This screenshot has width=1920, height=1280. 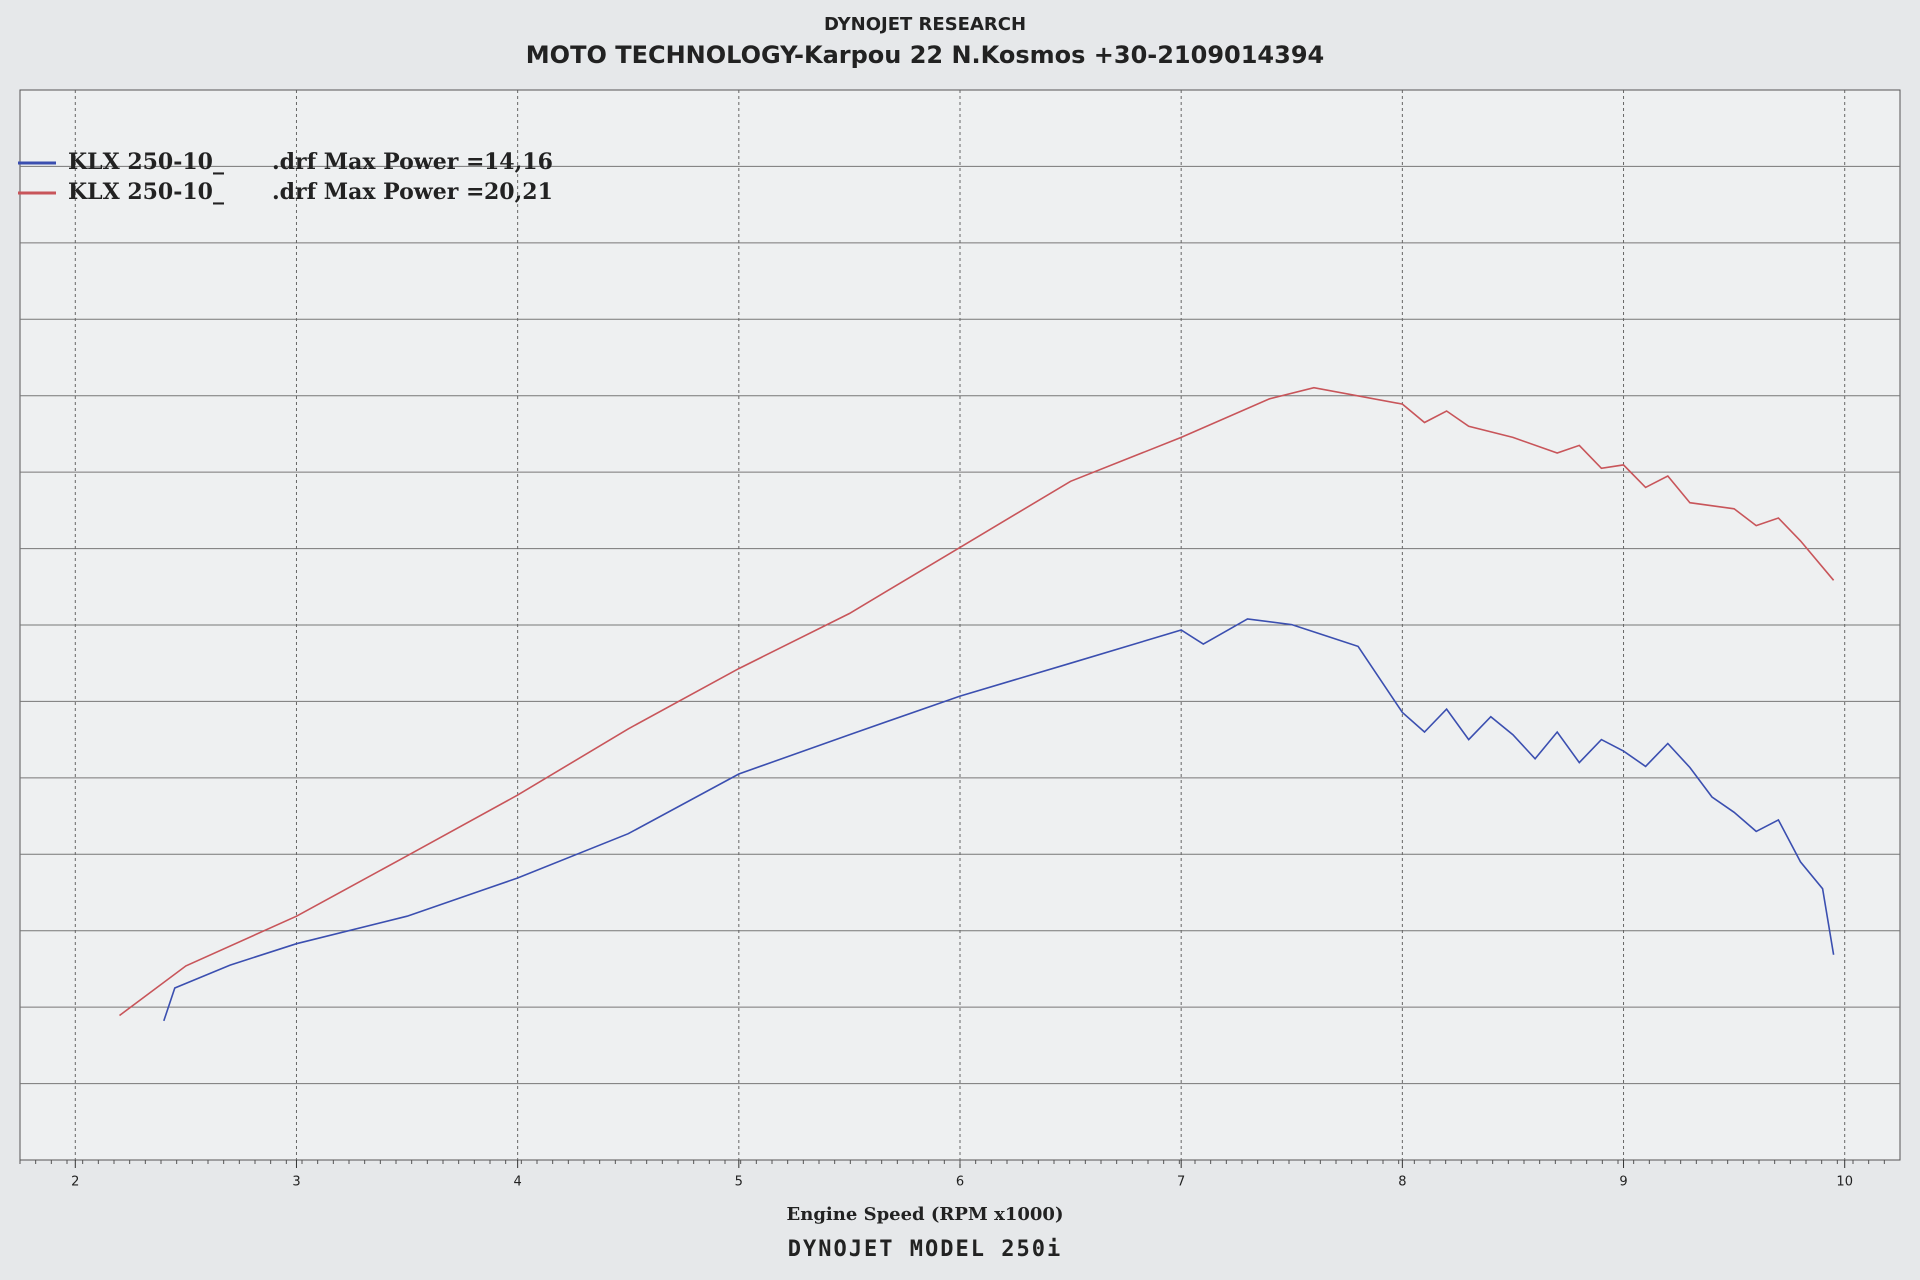 I want to click on x-tick-label: 5, so click(x=739, y=1182).